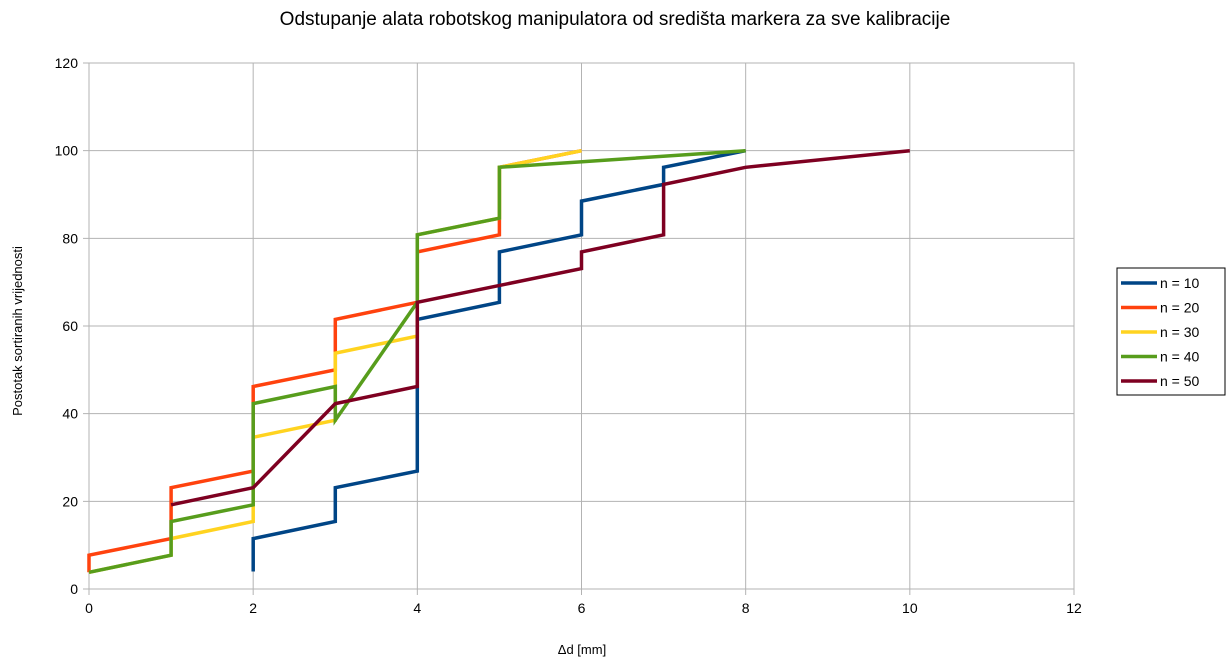 The width and height of the screenshot is (1230, 660). What do you see at coordinates (746, 608) in the screenshot?
I see `x-tick-label: 8` at bounding box center [746, 608].